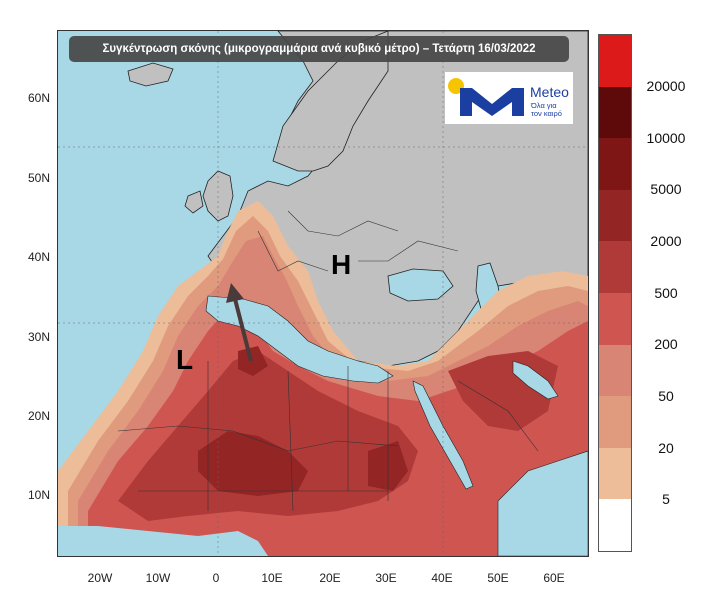  What do you see at coordinates (554, 578) in the screenshot?
I see `lon-label-60e: 60E` at bounding box center [554, 578].